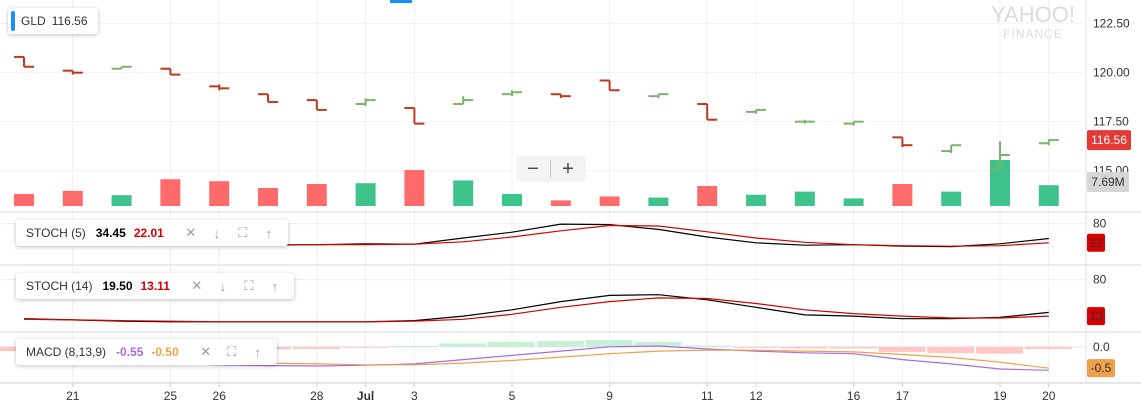  I want to click on price-tick-label: 117.50, so click(1111, 122).